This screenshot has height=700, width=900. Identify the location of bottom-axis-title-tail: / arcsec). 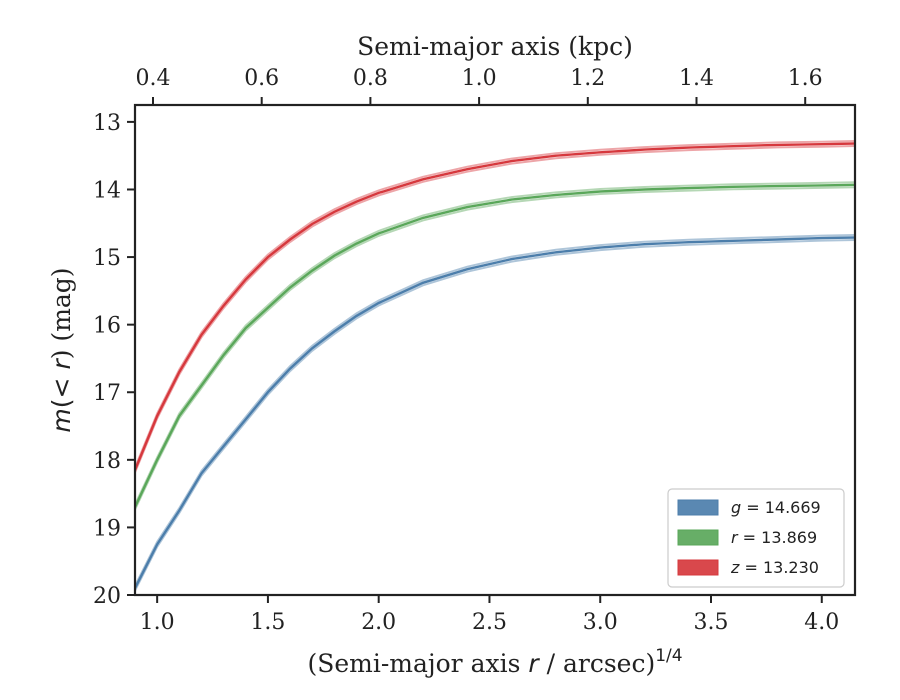
(597, 663).